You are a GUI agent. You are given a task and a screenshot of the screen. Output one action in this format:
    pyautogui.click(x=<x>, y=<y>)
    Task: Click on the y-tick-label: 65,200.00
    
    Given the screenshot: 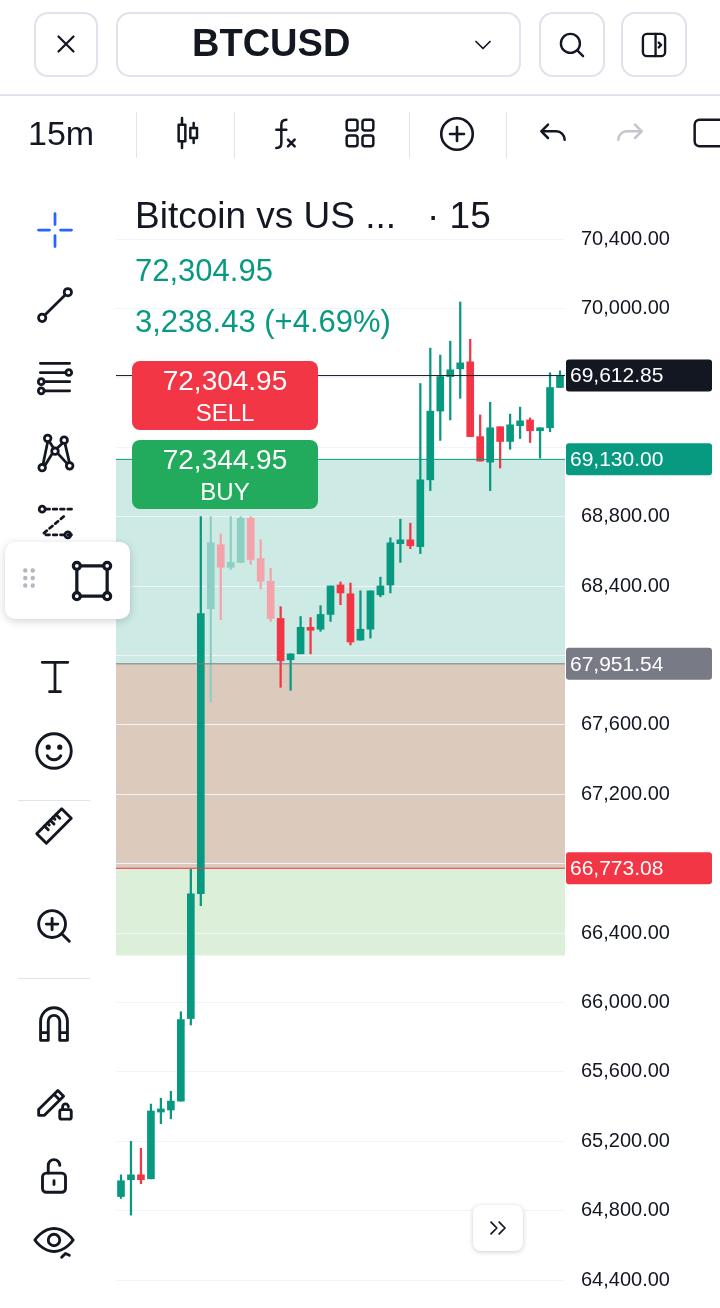 What is the action you would take?
    pyautogui.click(x=625, y=1139)
    